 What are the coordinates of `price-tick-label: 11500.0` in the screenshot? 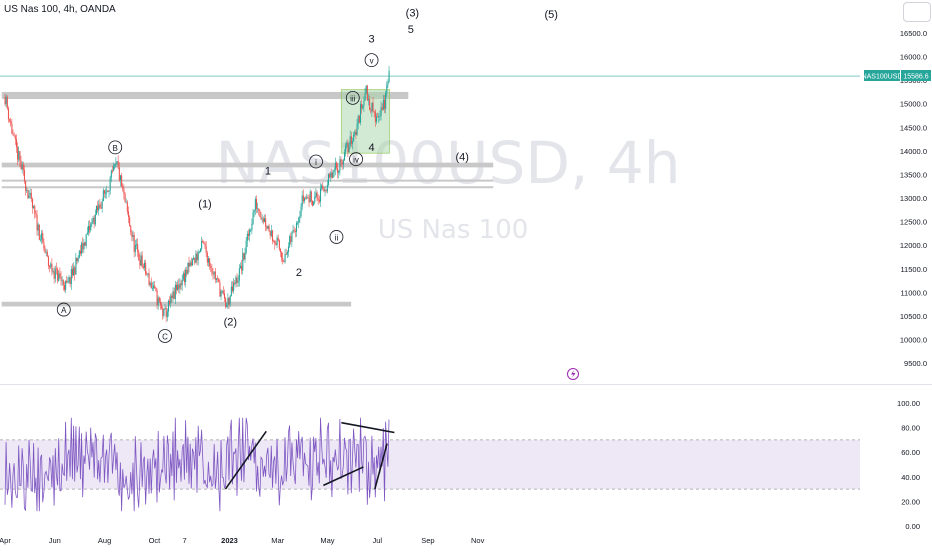 It's located at (913, 269).